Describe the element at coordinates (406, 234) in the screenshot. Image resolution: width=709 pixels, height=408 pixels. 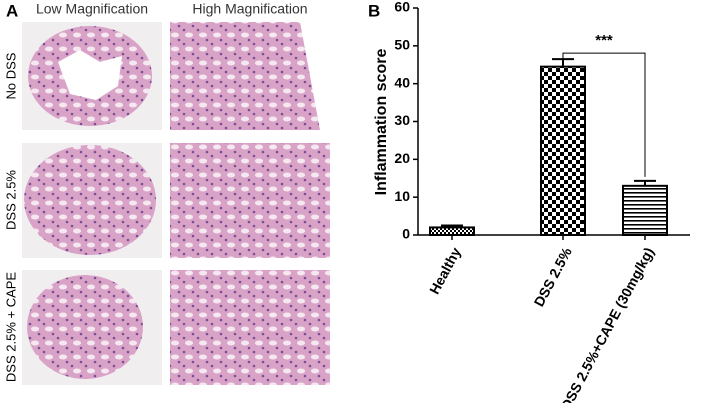
I see `y-tick-label: 0` at that location.